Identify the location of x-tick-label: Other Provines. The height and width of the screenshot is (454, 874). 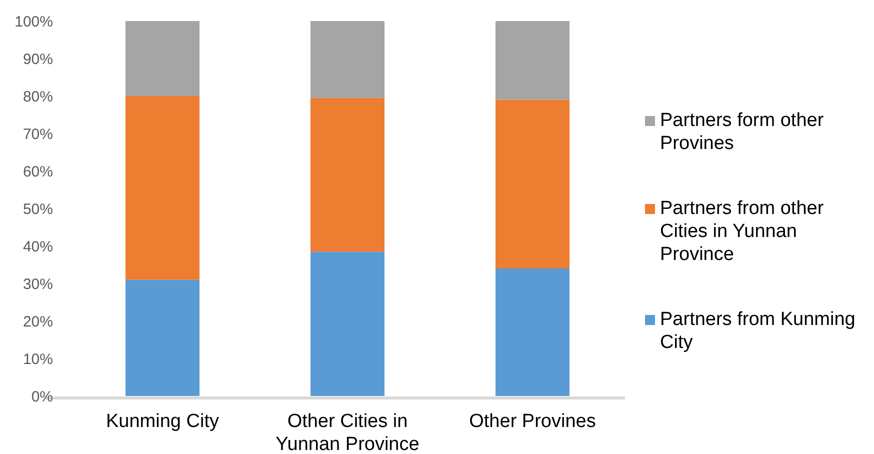
(532, 421).